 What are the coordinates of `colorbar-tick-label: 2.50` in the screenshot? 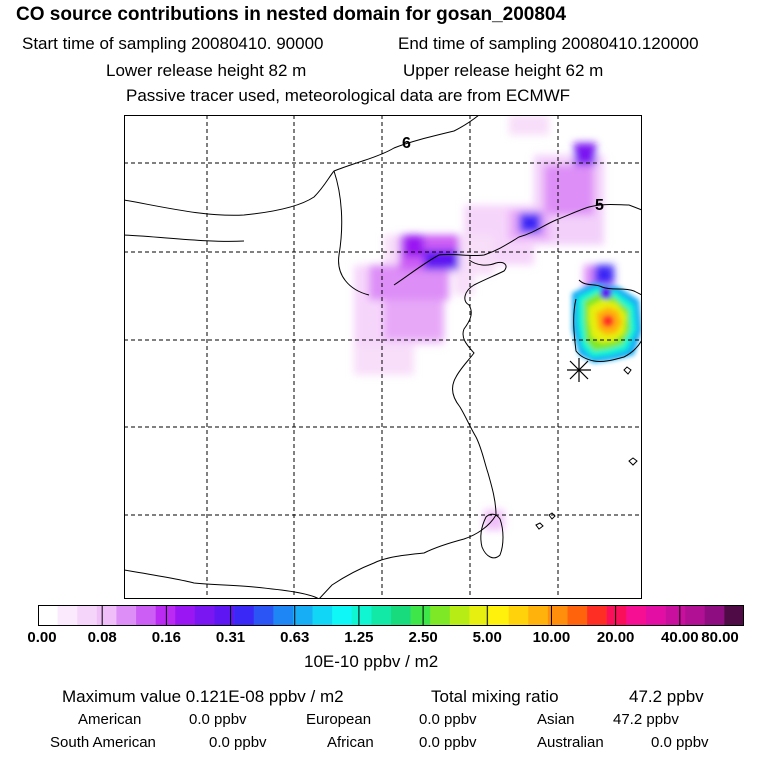 It's located at (423, 637).